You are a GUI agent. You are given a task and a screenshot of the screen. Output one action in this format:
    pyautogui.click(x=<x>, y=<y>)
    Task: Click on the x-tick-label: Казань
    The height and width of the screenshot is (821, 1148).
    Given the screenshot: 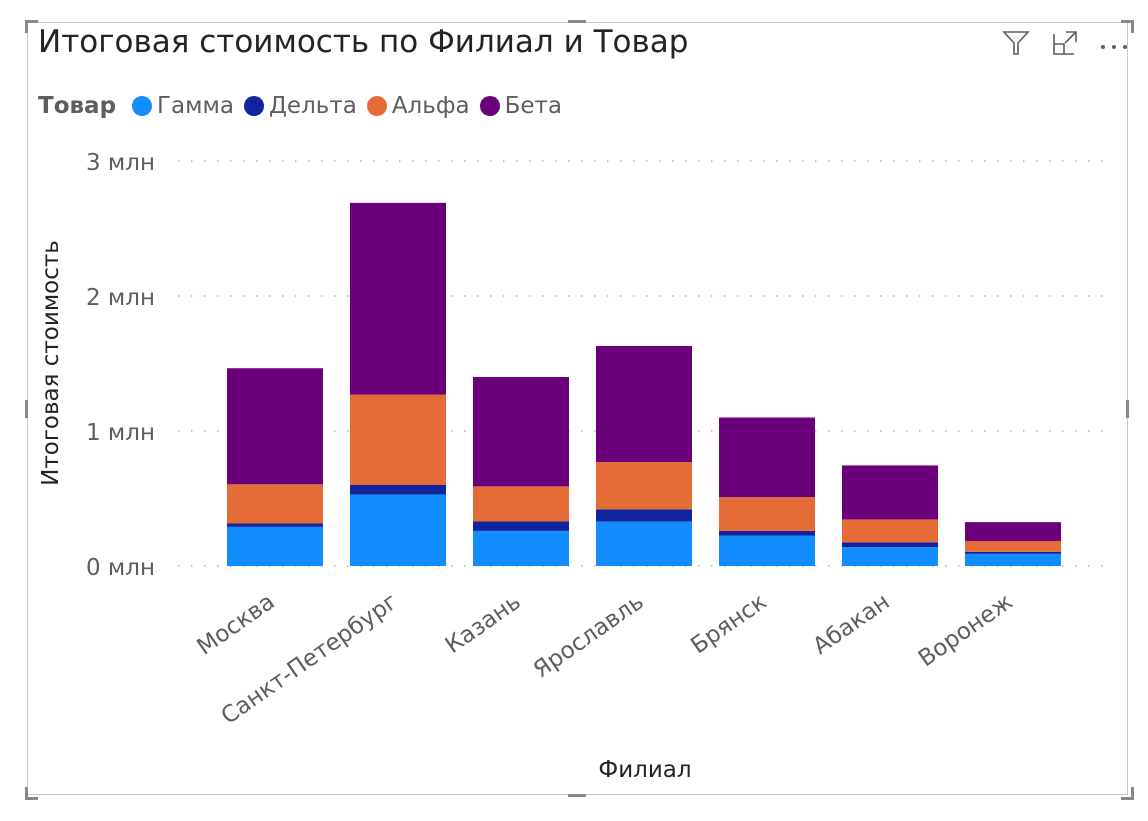 What is the action you would take?
    pyautogui.click(x=483, y=624)
    